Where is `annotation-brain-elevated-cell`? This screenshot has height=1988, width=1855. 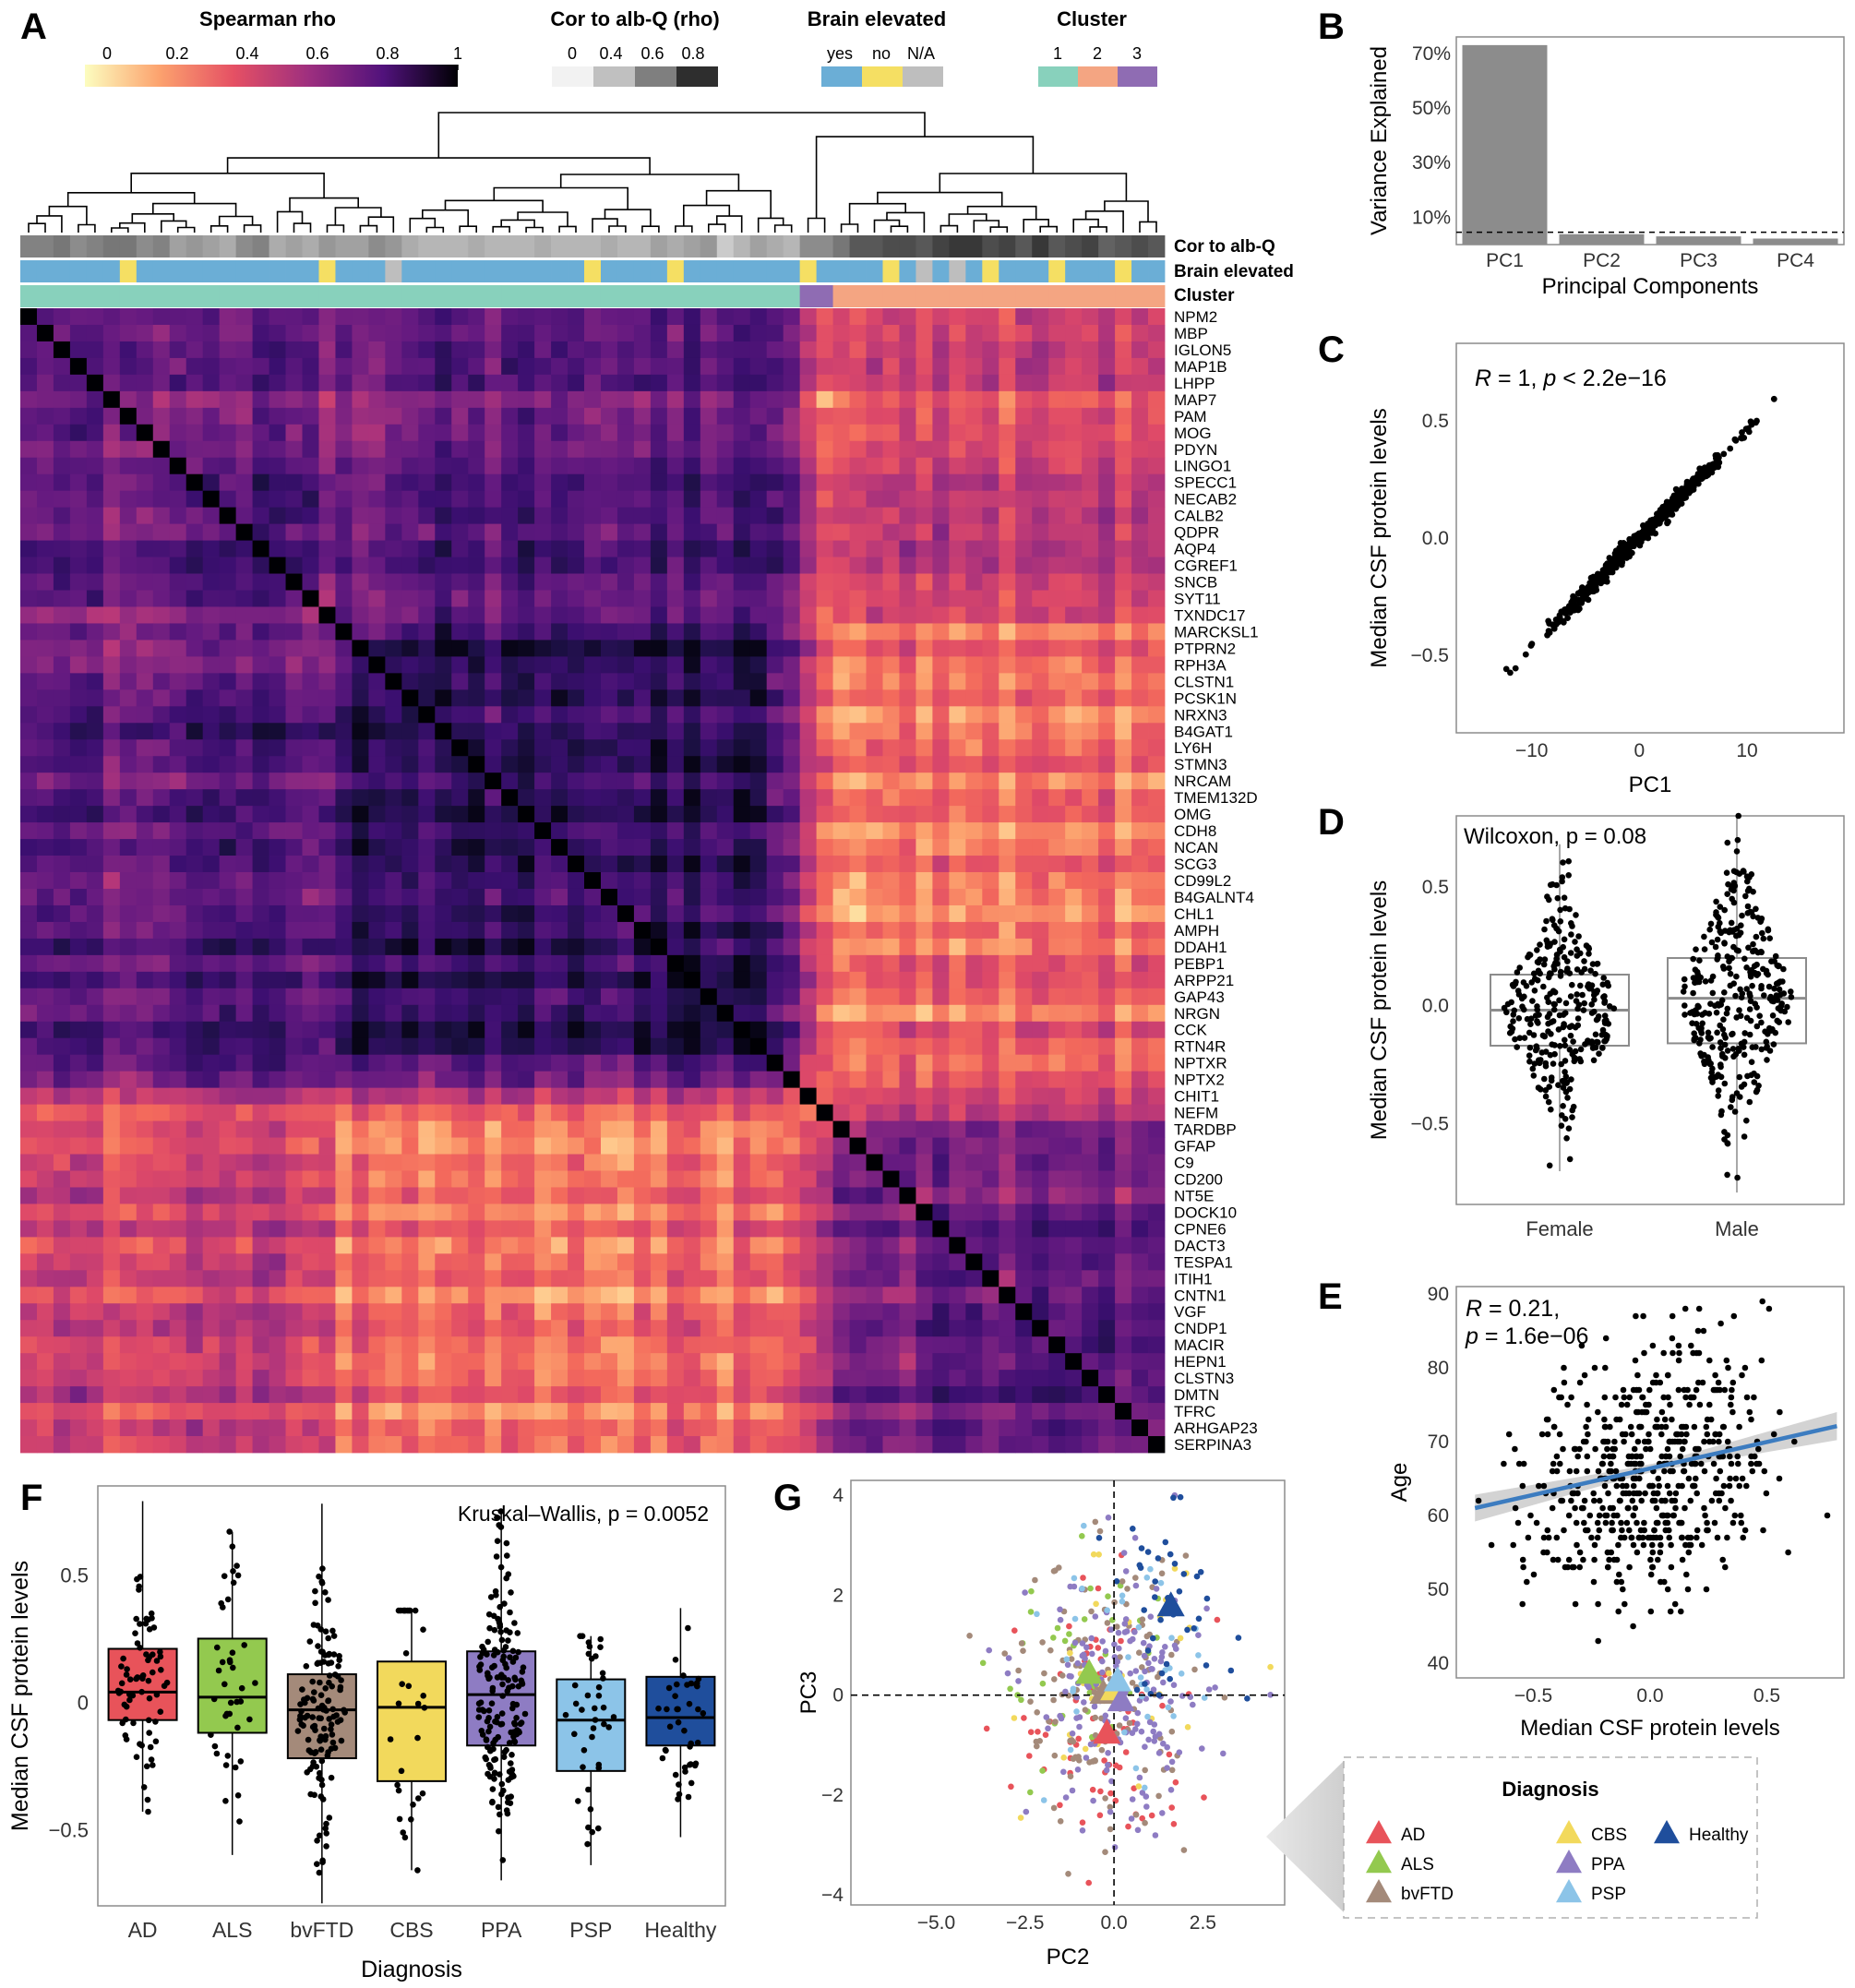
annotation-brain-elevated-cell is located at coordinates (95, 271).